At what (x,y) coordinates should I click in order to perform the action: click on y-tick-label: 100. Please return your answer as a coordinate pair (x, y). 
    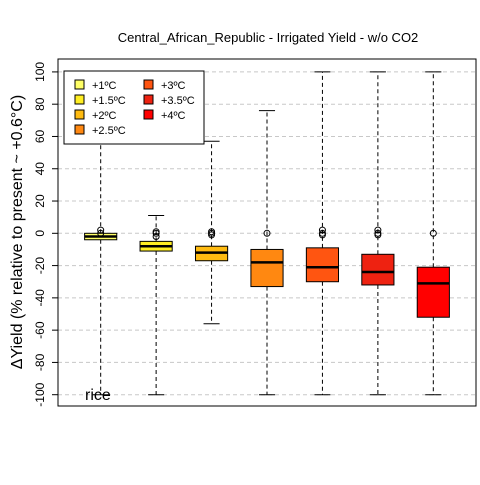
    Looking at the image, I should click on (40, 72).